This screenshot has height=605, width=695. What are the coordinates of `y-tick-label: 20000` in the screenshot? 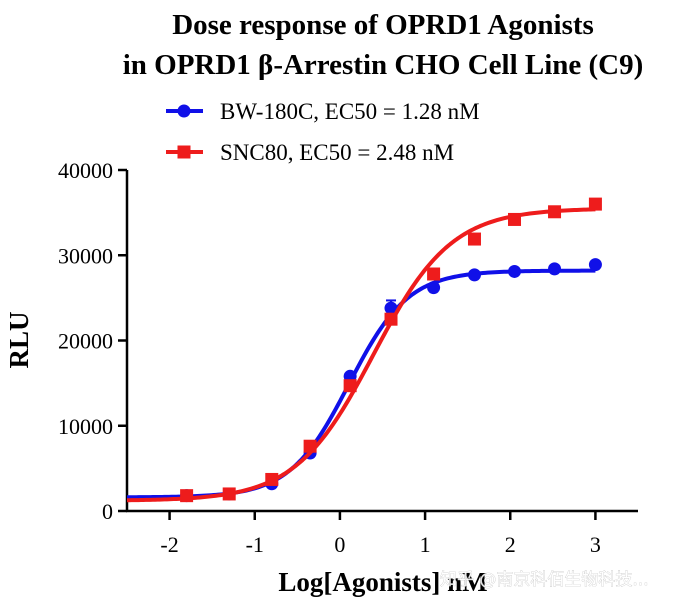 It's located at (85, 341).